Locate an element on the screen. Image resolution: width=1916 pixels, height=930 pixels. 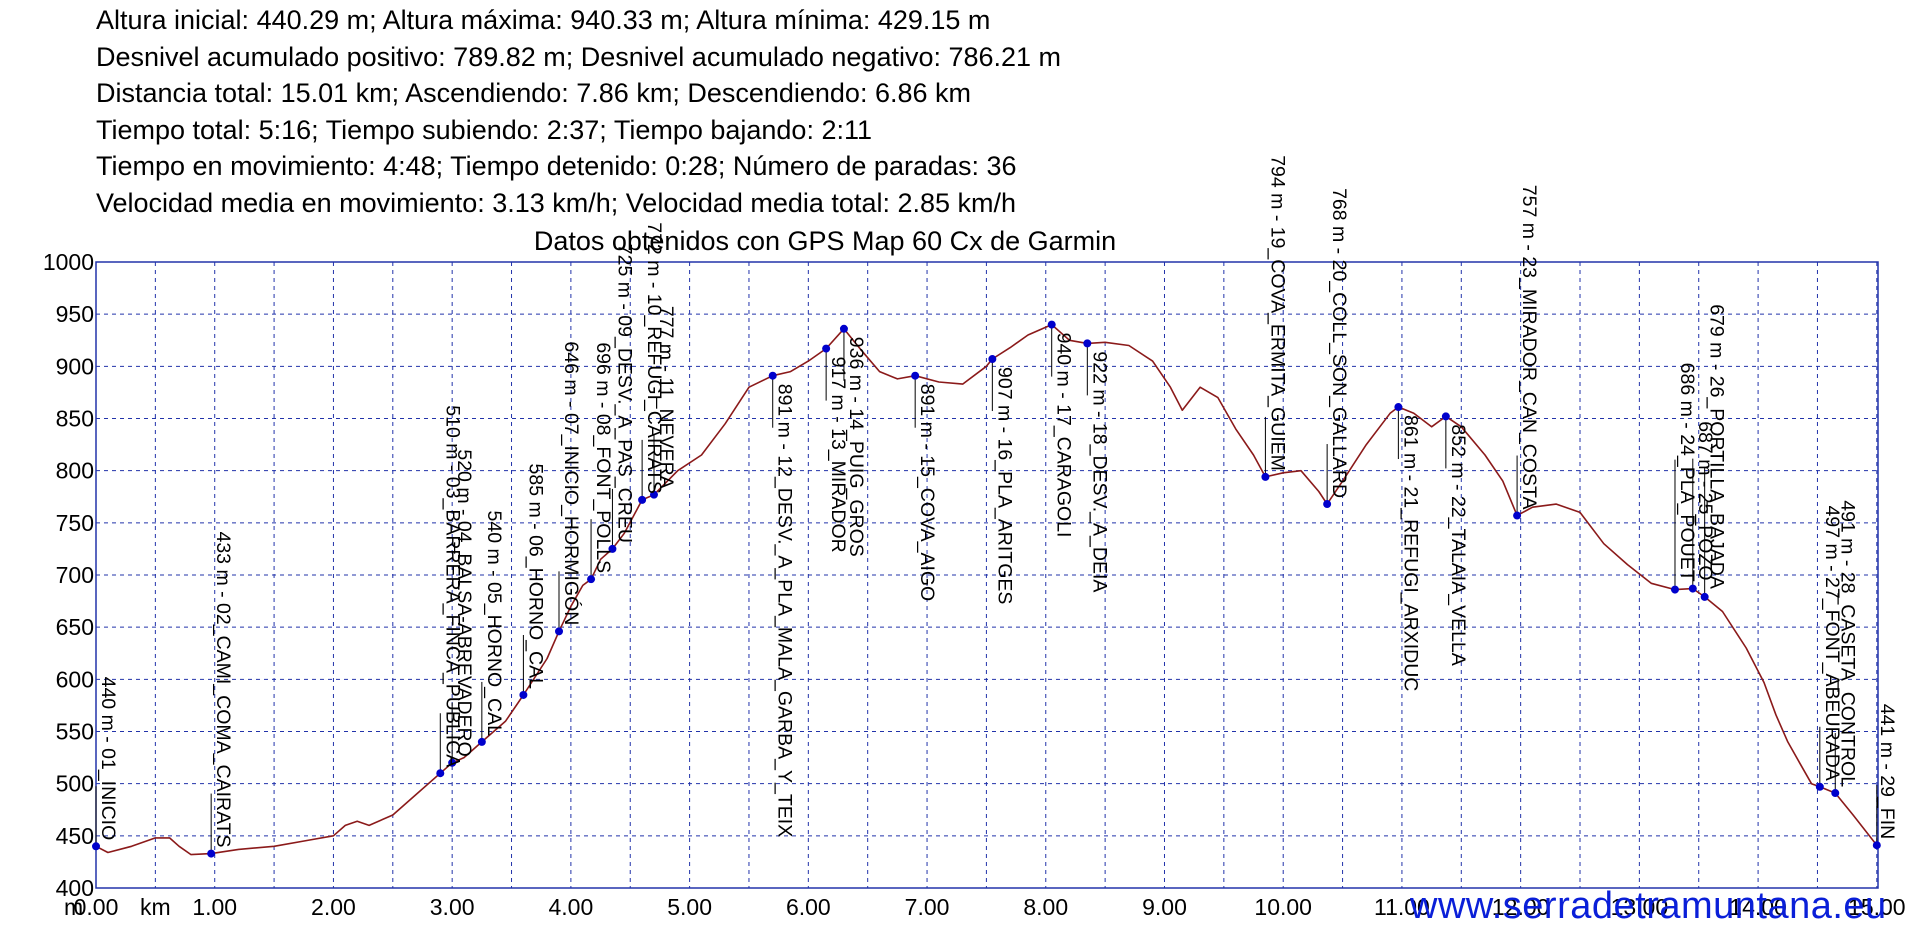
waypoint-label-8: 696 m - 08_FONT_POLLS is located at coordinates (603, 457).